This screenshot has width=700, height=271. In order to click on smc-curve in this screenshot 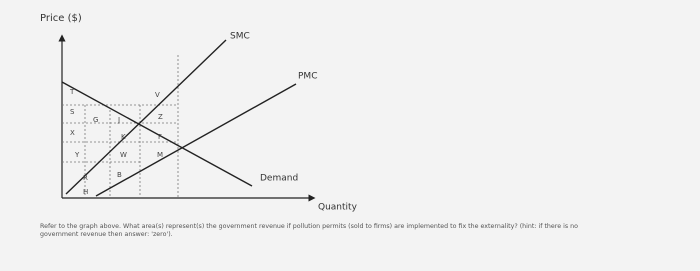, I will do `click(146, 117)`.